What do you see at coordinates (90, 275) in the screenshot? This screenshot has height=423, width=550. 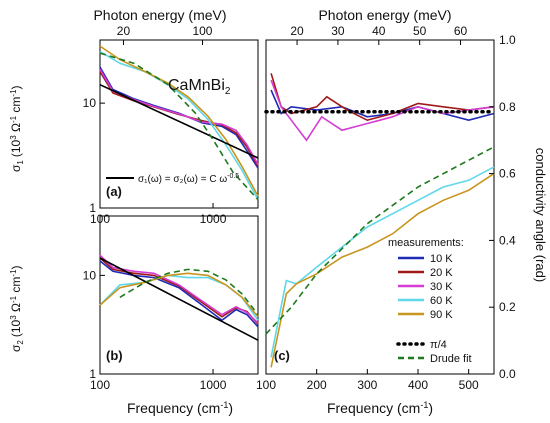 I see `panel-b-ytick-label-1: 10` at bounding box center [90, 275].